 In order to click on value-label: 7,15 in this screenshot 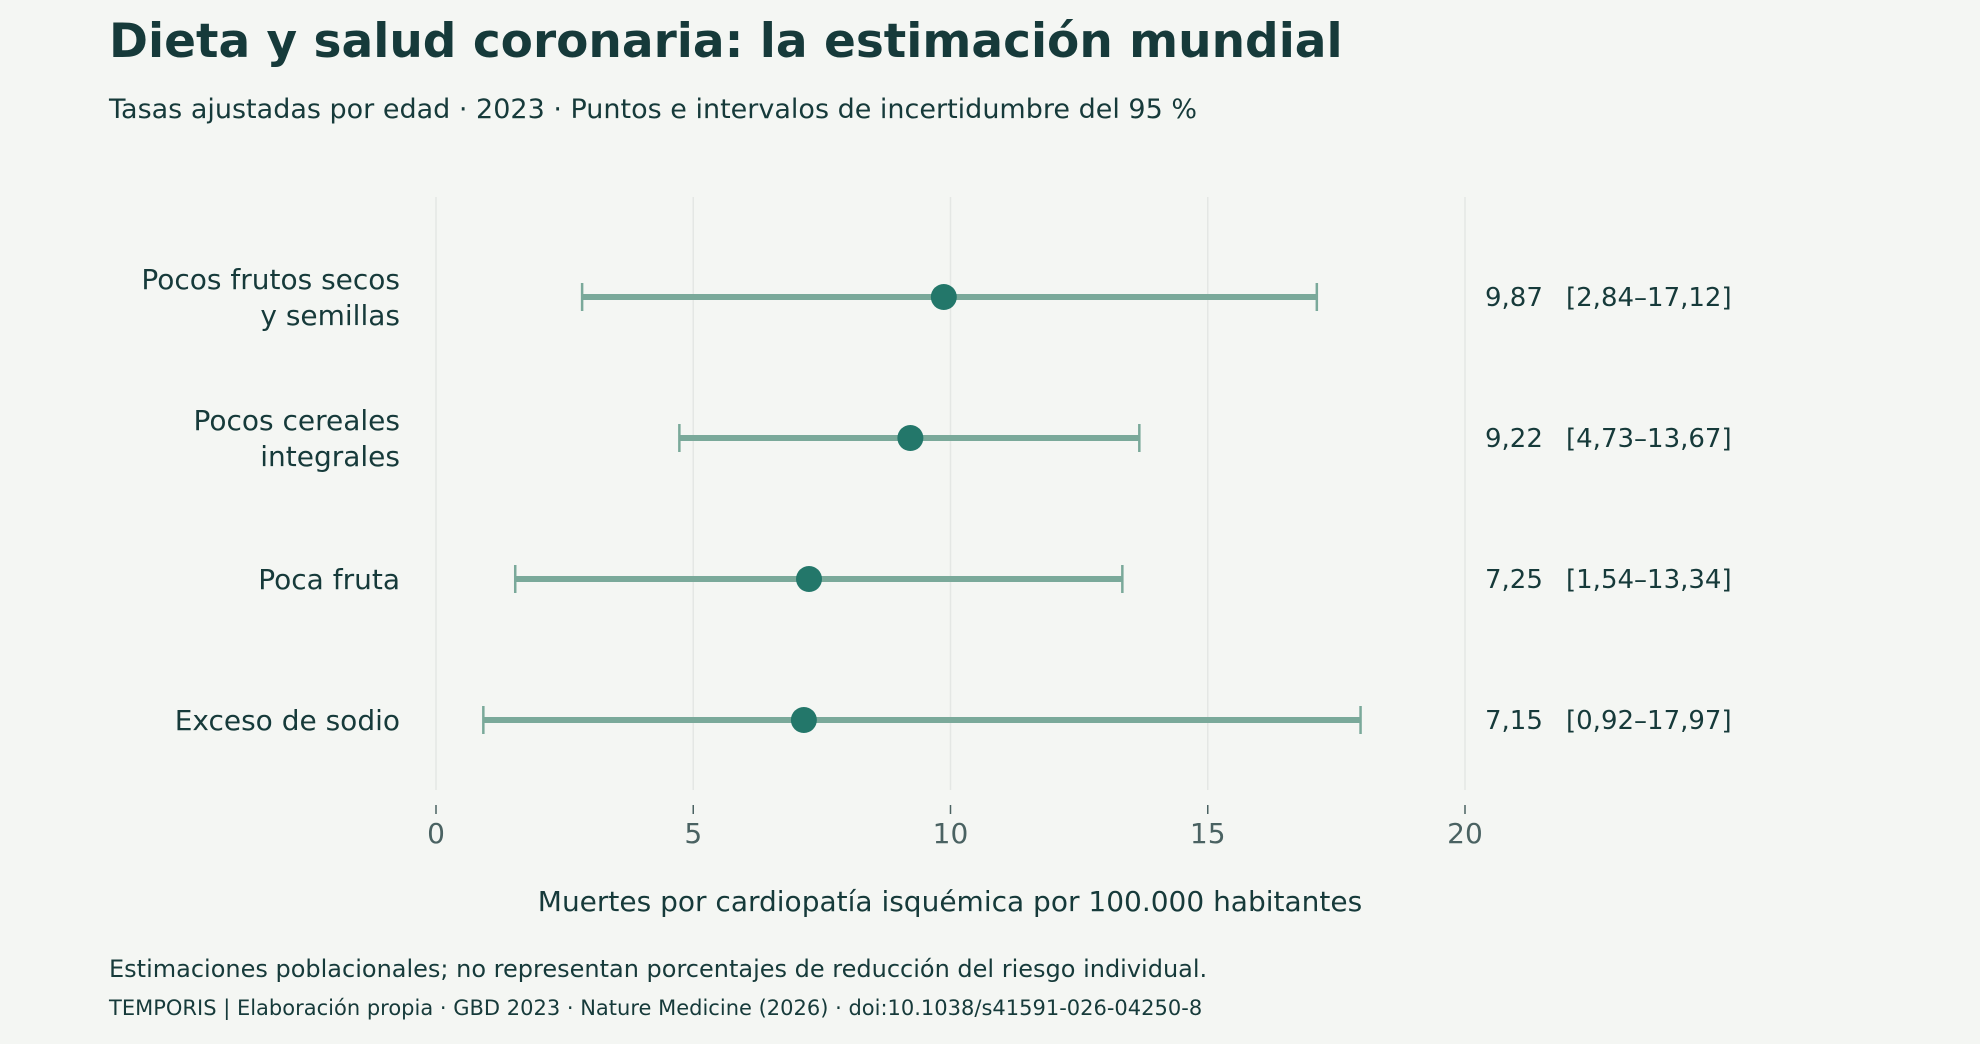, I will do `click(1514, 721)`.